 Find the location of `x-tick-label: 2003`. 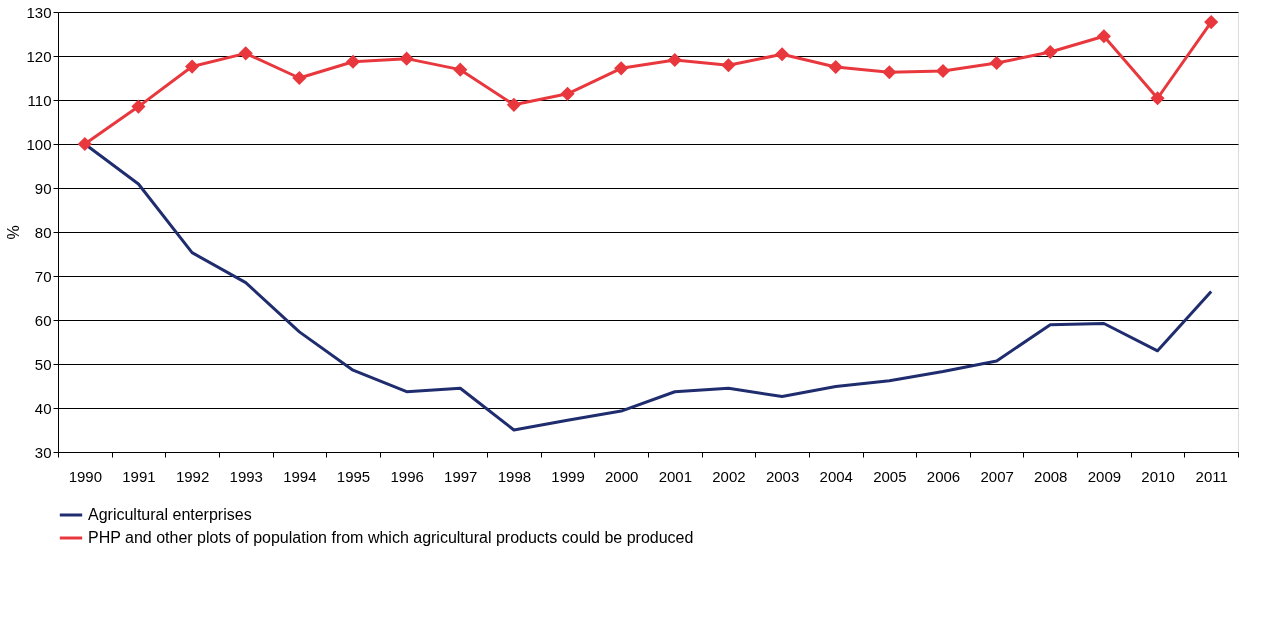

x-tick-label: 2003 is located at coordinates (782, 476).